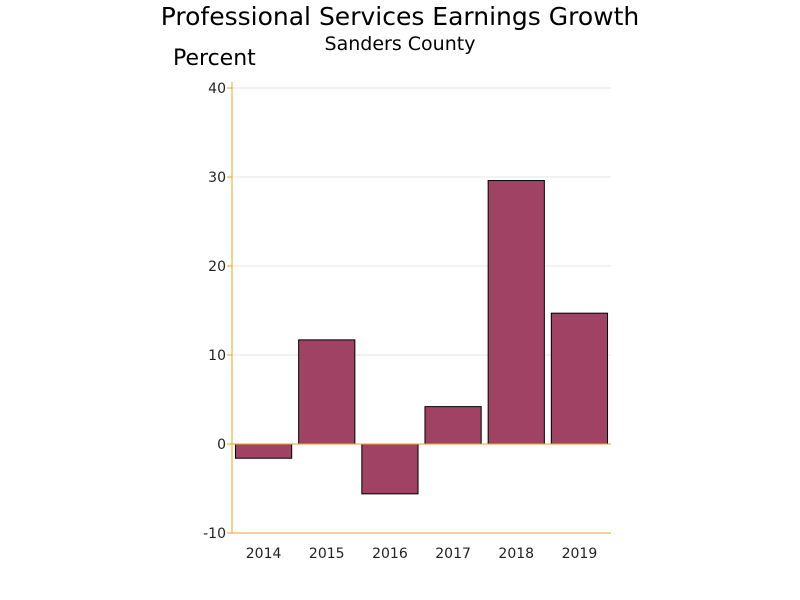 This screenshot has width=800, height=600. I want to click on y-tick-label: 40, so click(217, 89).